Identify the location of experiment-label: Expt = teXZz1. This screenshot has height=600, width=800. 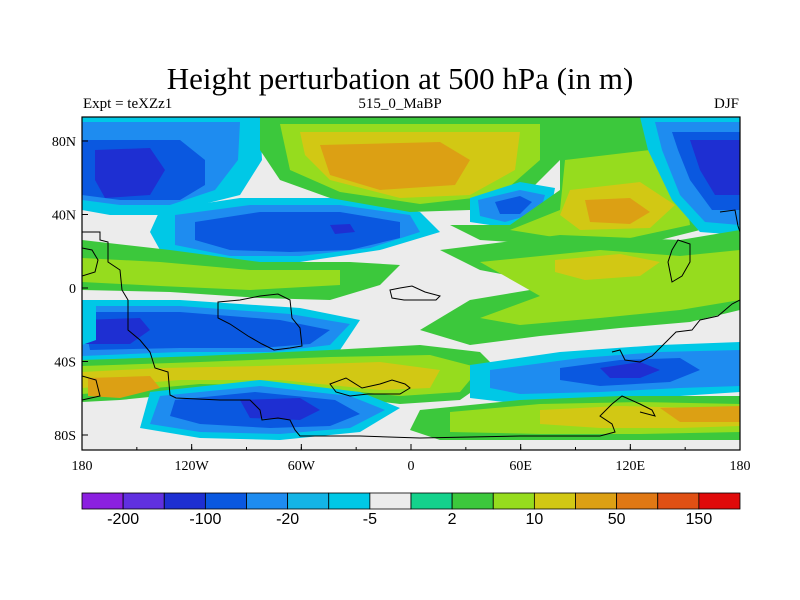
(128, 104).